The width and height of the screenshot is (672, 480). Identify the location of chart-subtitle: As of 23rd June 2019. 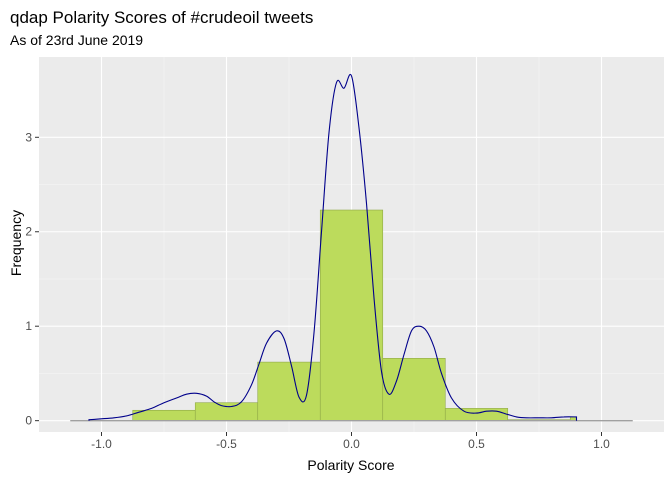
(76, 40).